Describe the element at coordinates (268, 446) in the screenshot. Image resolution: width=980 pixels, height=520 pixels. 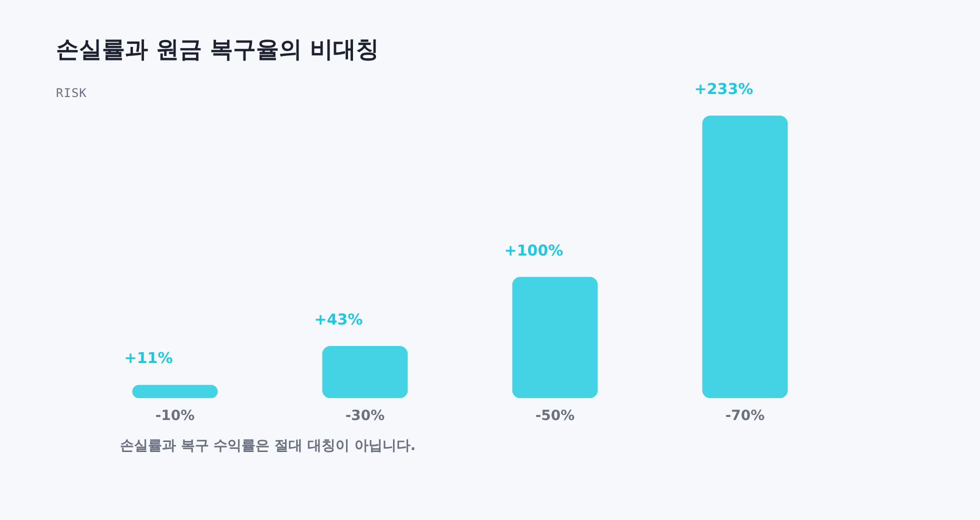
I see `text: 손실률과 복구 수익률은 절대 대칭이 아닙니다.` at that location.